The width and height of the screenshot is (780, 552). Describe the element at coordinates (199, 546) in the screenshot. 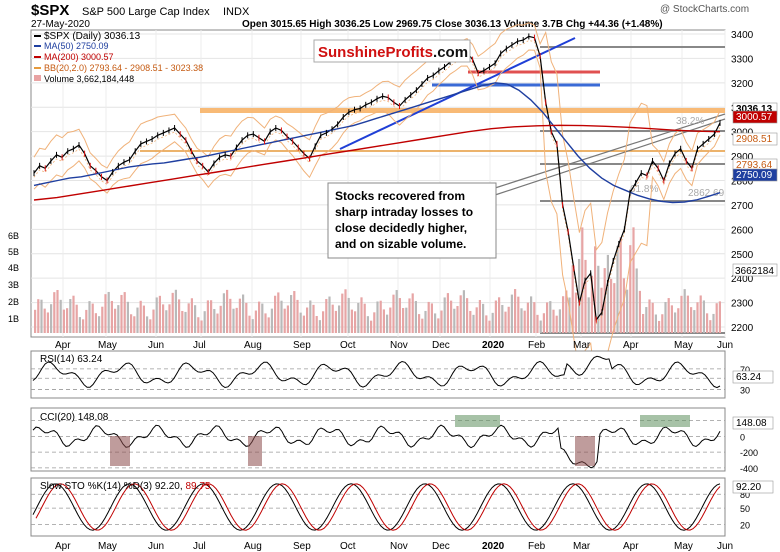

I see `x-tick-label: Jul` at that location.